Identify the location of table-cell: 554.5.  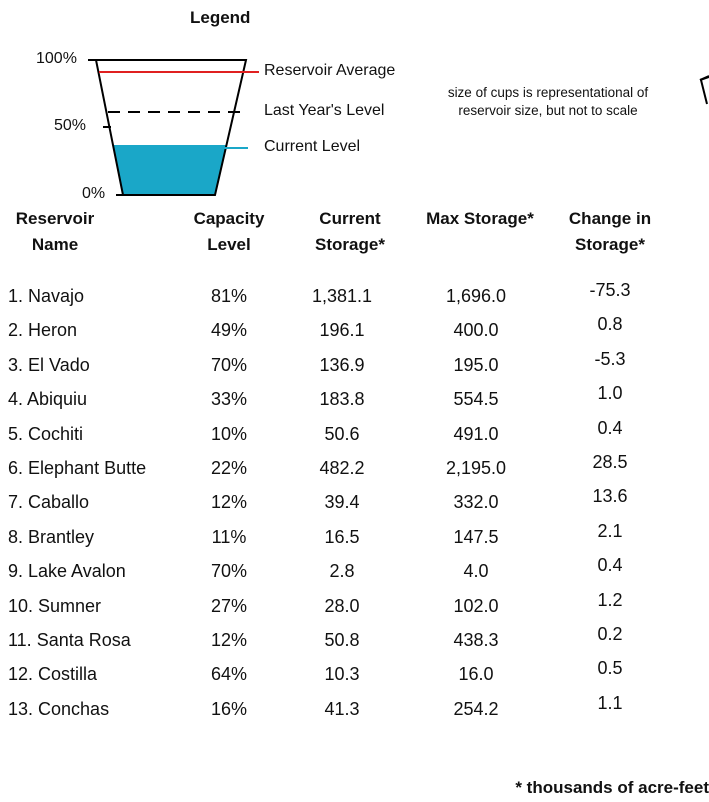
(476, 399).